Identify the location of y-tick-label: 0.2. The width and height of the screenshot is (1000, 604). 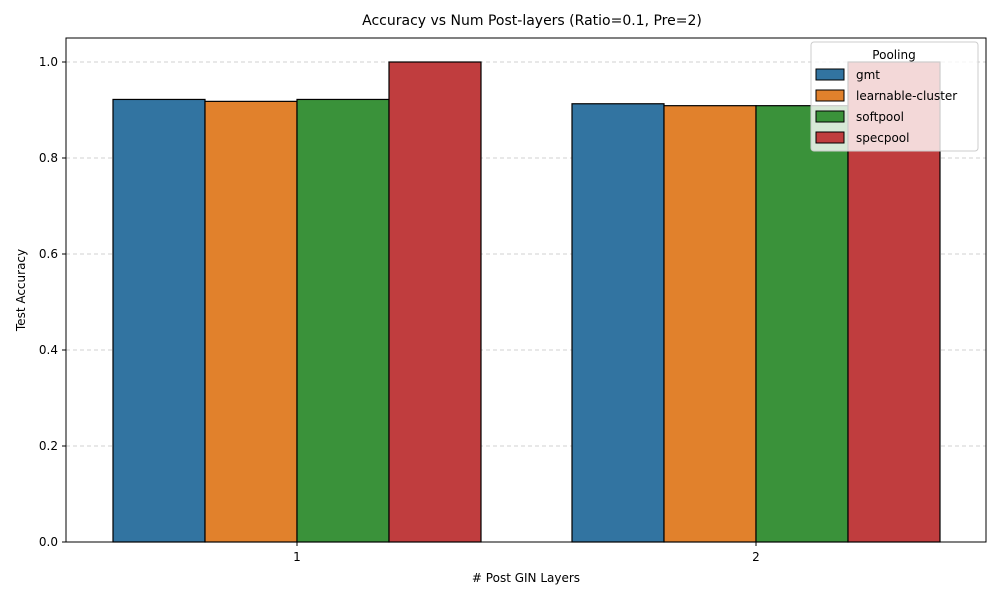
(48, 446).